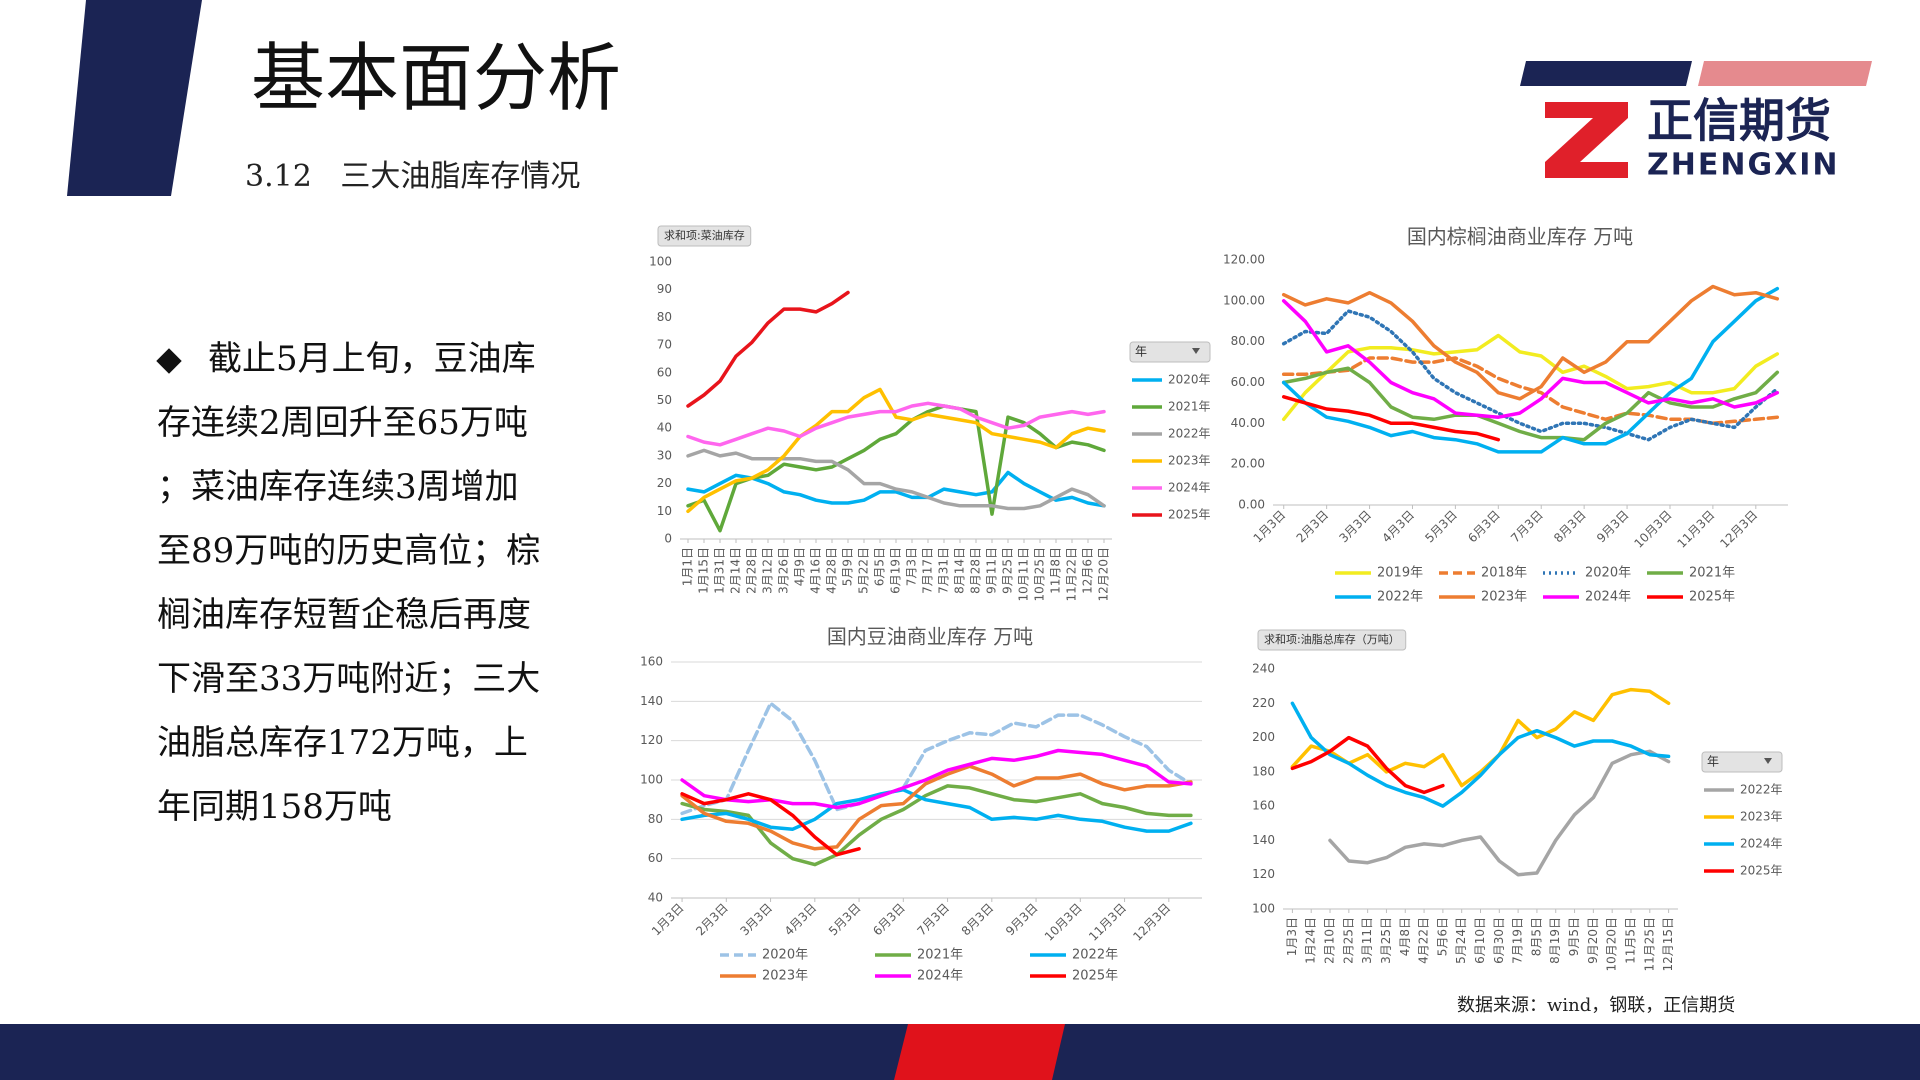  What do you see at coordinates (768, 570) in the screenshot?
I see `x-tick-label: 3月12日` at bounding box center [768, 570].